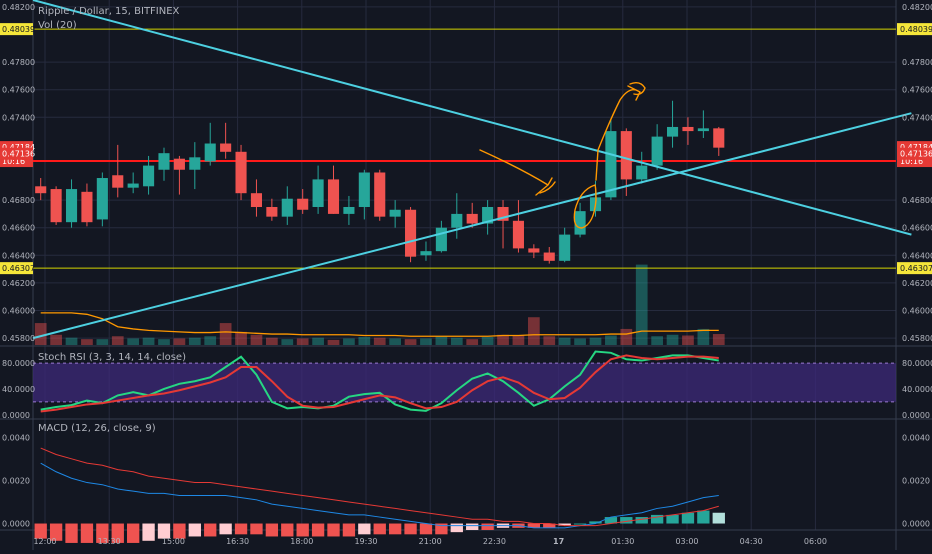 This screenshot has width=932, height=554. What do you see at coordinates (916, 154) in the screenshot?
I see `price-tag: 0.47136` at bounding box center [916, 154].